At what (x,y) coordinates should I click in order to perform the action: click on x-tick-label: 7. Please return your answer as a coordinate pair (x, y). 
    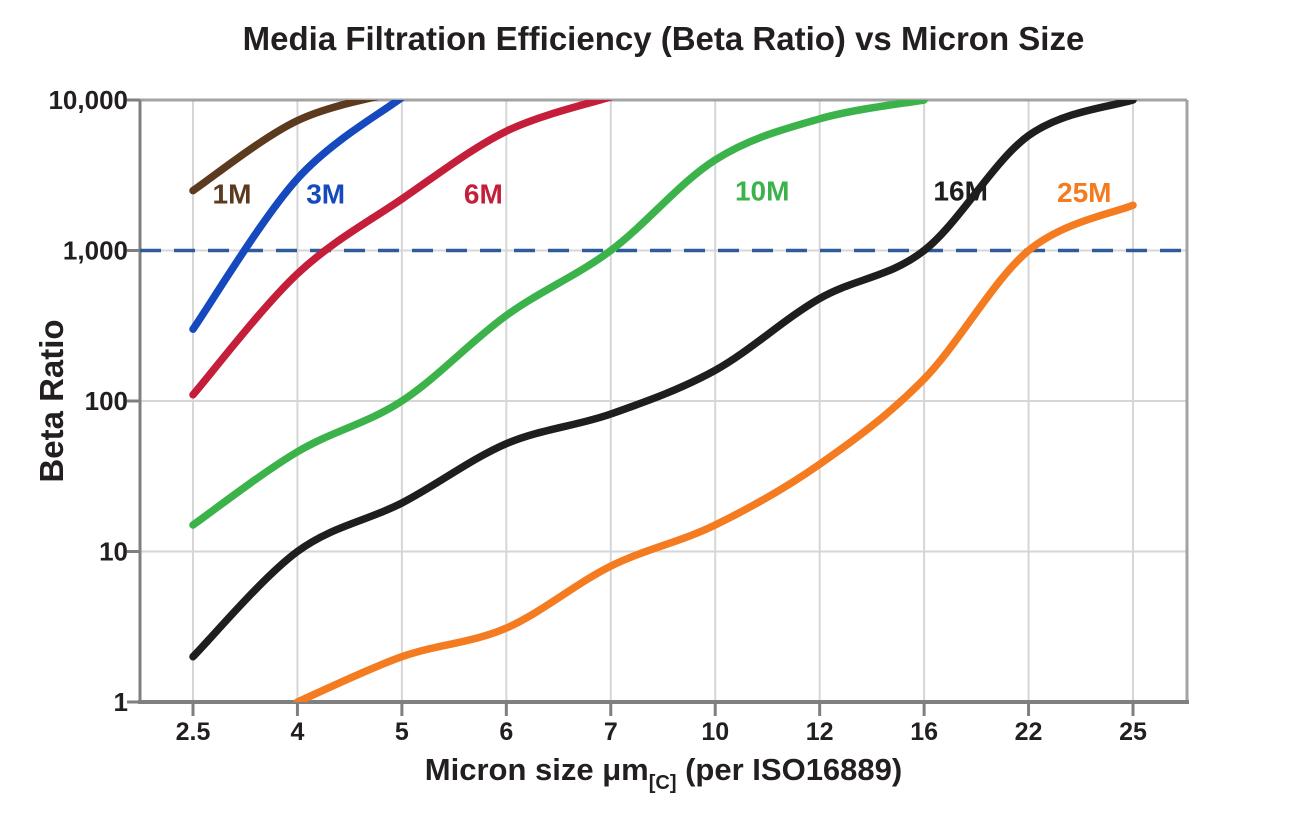
    Looking at the image, I should click on (611, 732).